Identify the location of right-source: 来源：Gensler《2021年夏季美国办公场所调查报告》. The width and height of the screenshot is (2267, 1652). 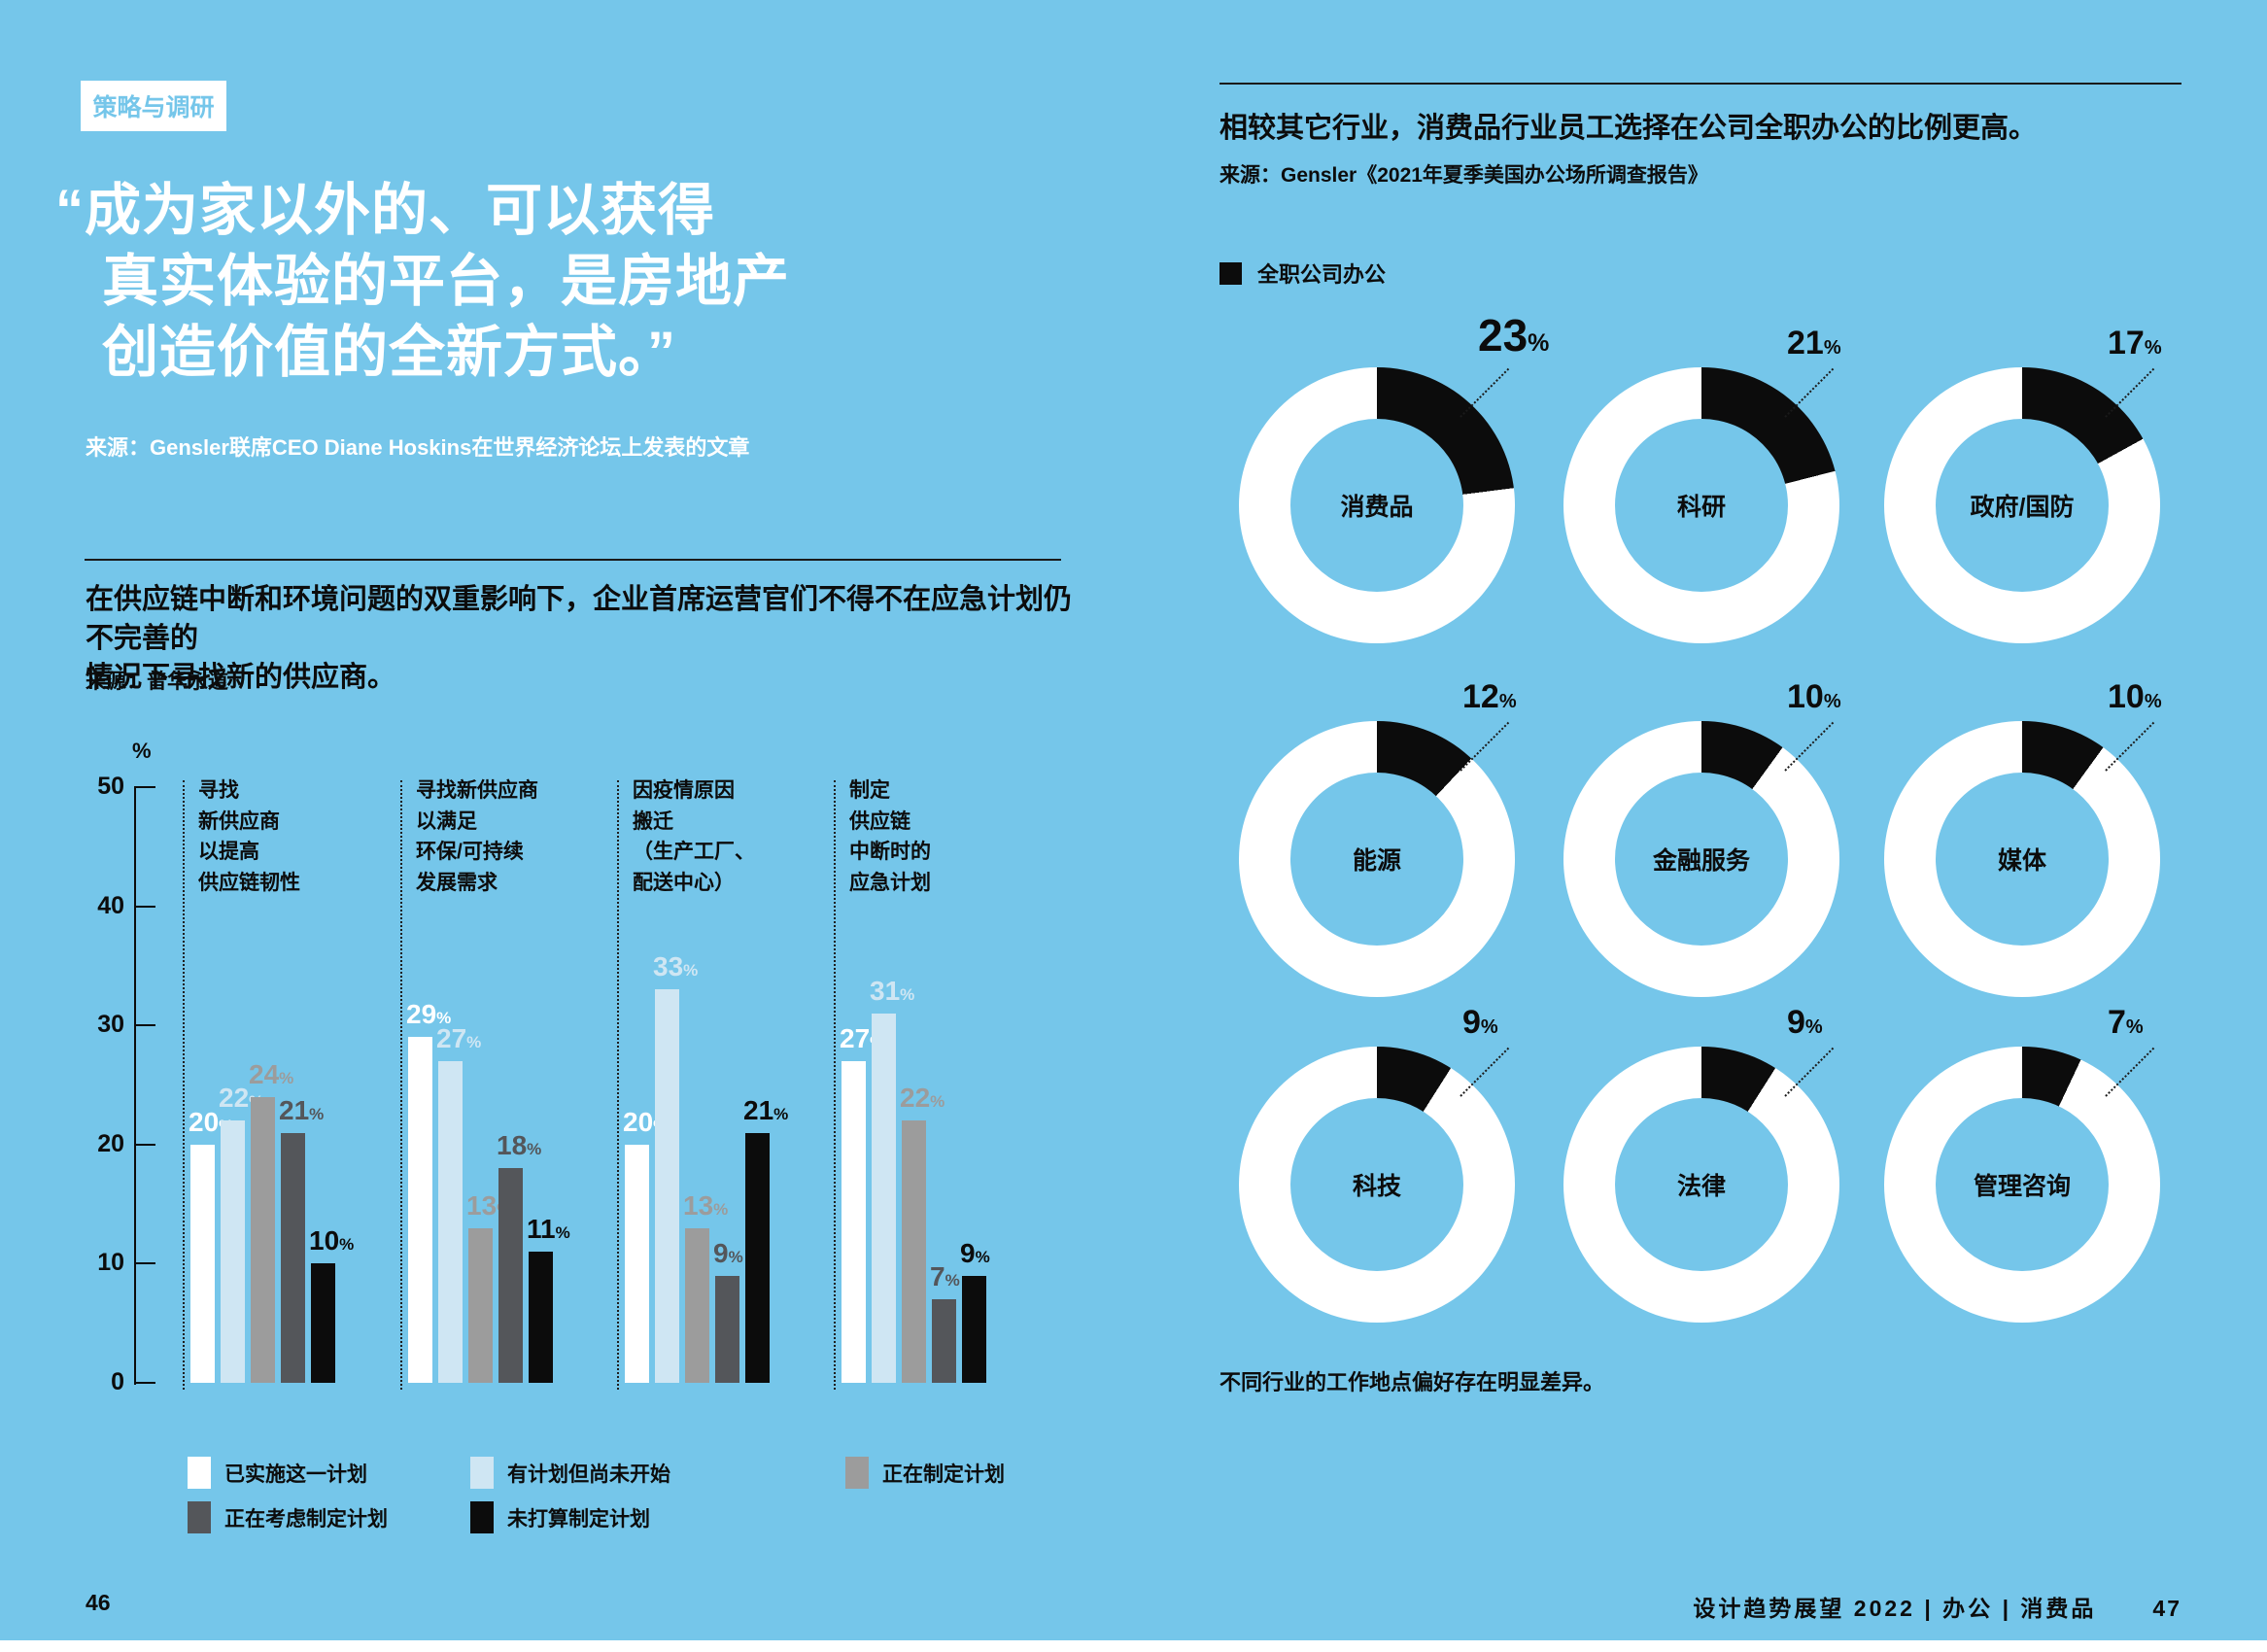
(1464, 175).